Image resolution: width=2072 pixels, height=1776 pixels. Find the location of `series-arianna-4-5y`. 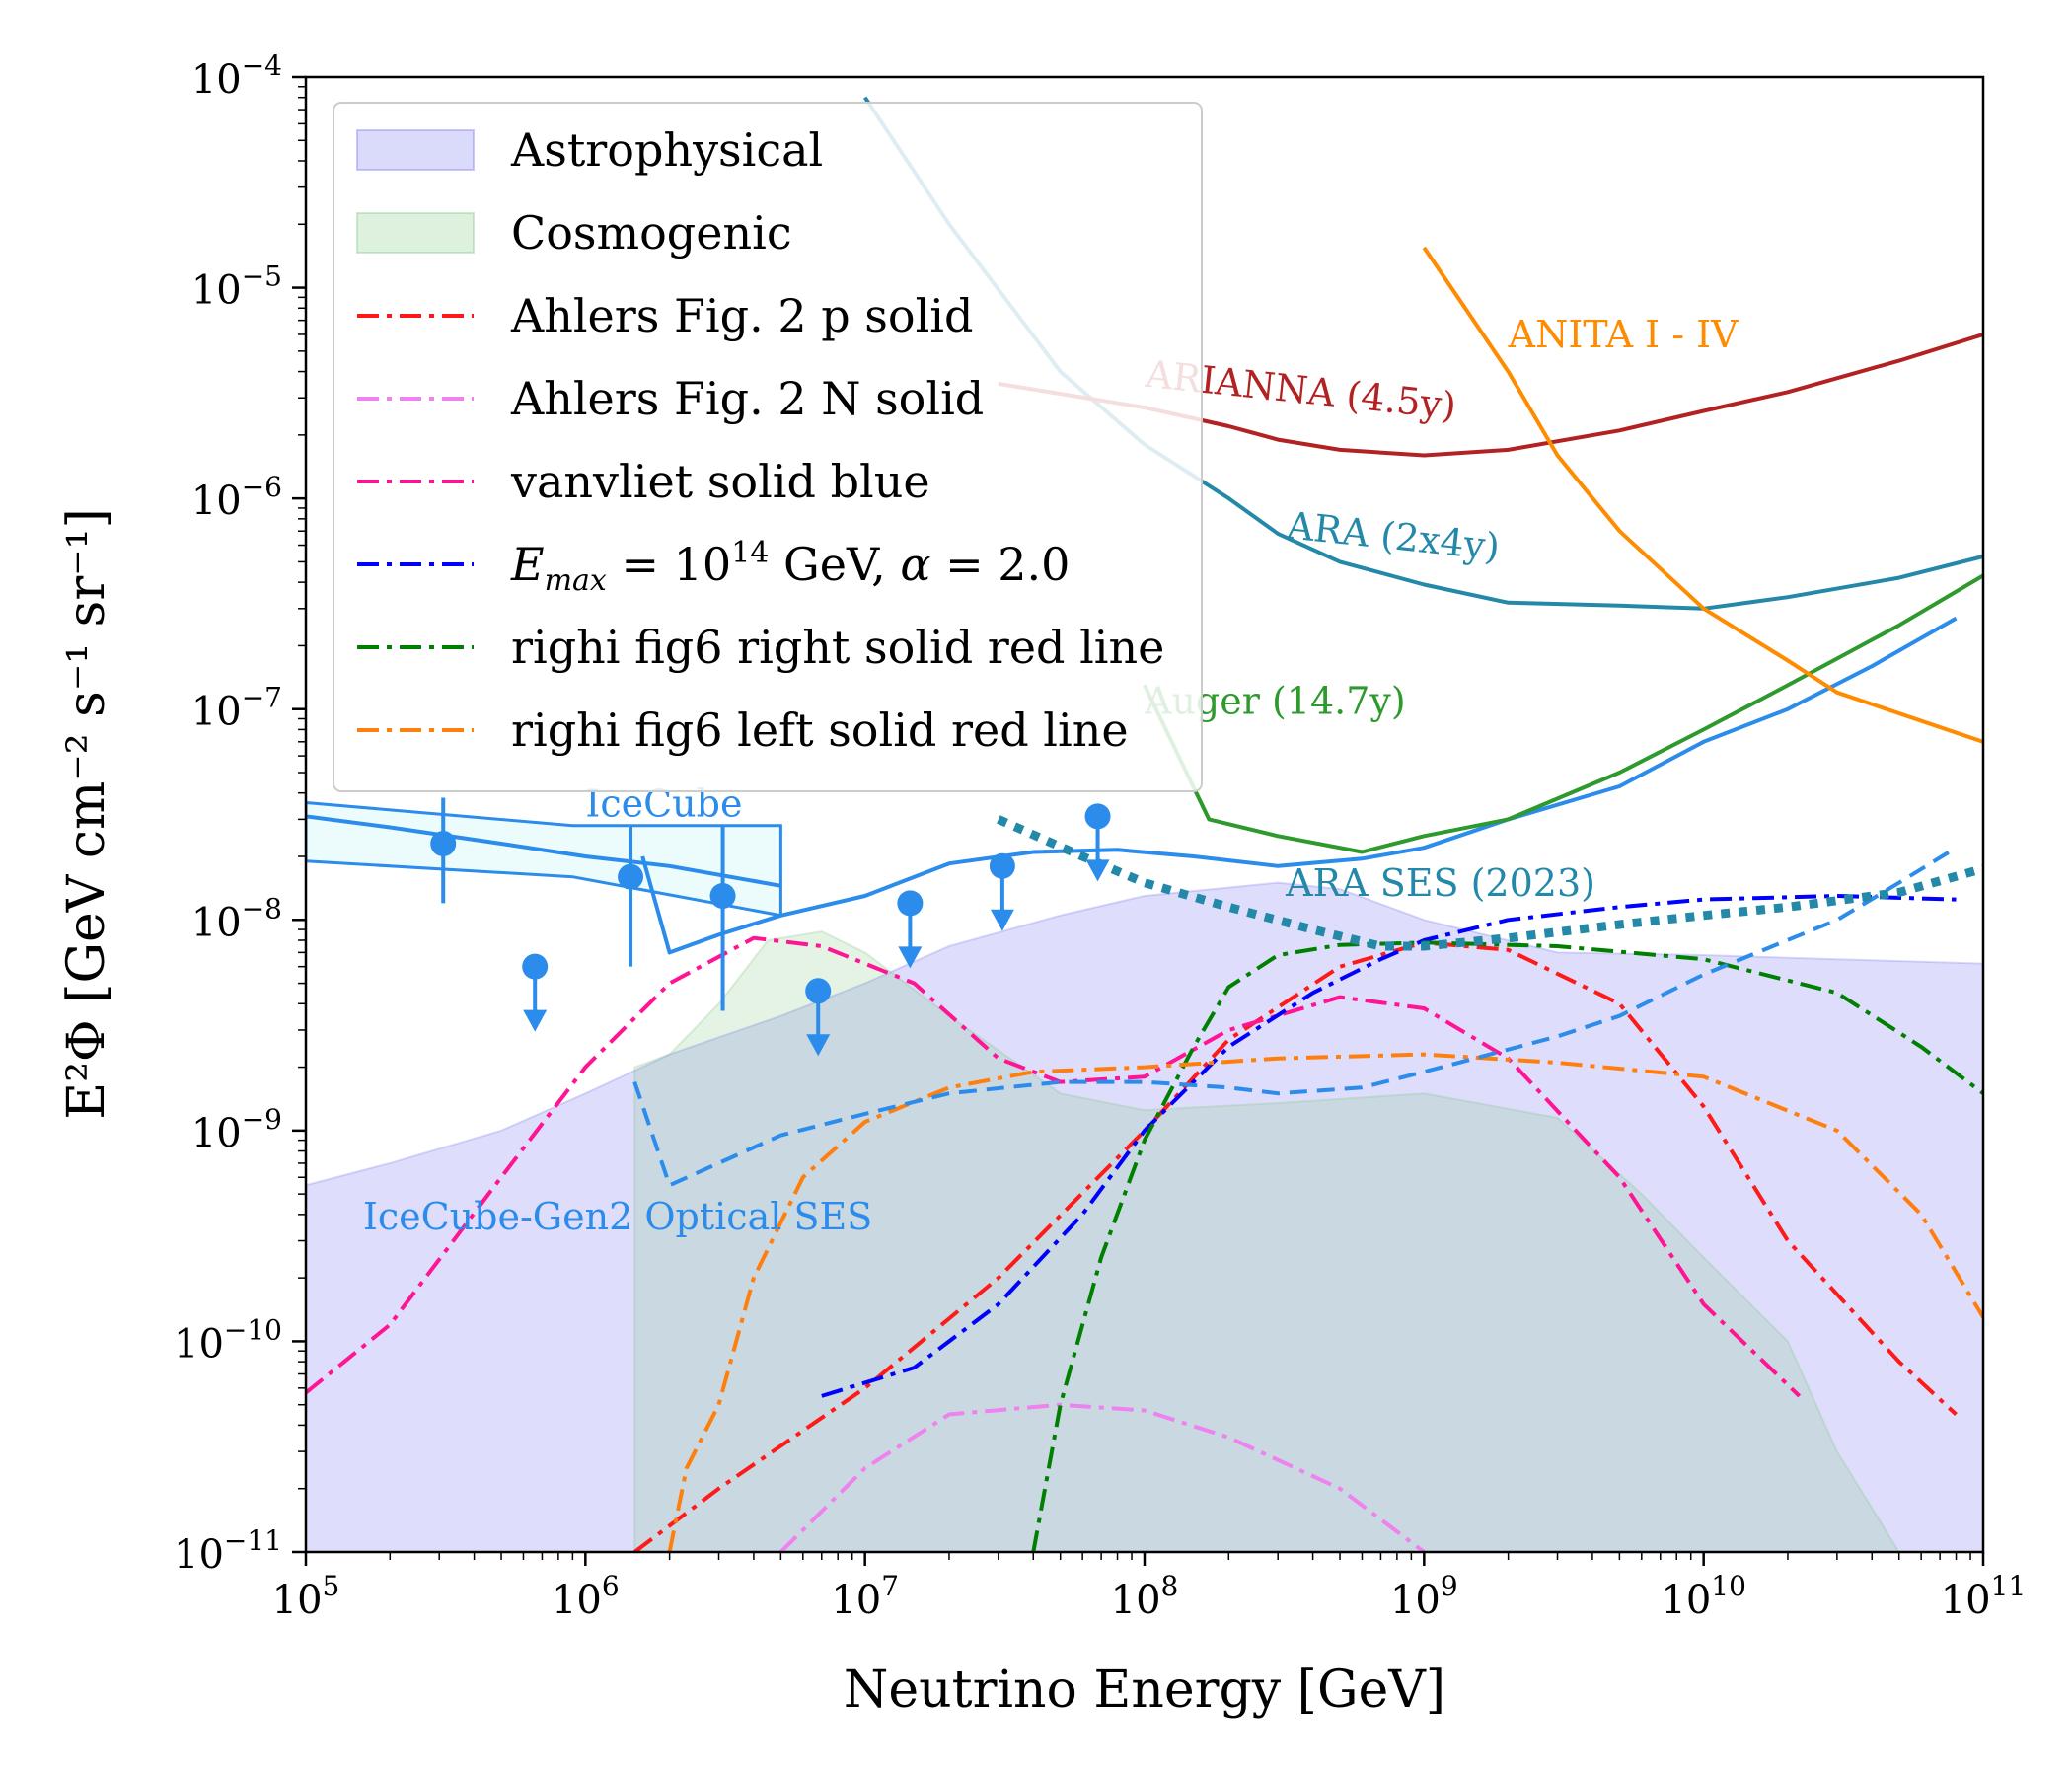

series-arianna-4-5y is located at coordinates (1491, 396).